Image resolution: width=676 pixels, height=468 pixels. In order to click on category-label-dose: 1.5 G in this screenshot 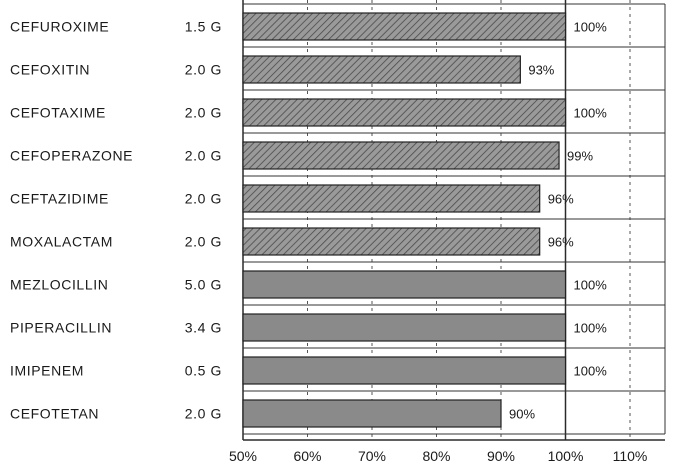, I will do `click(203, 27)`.